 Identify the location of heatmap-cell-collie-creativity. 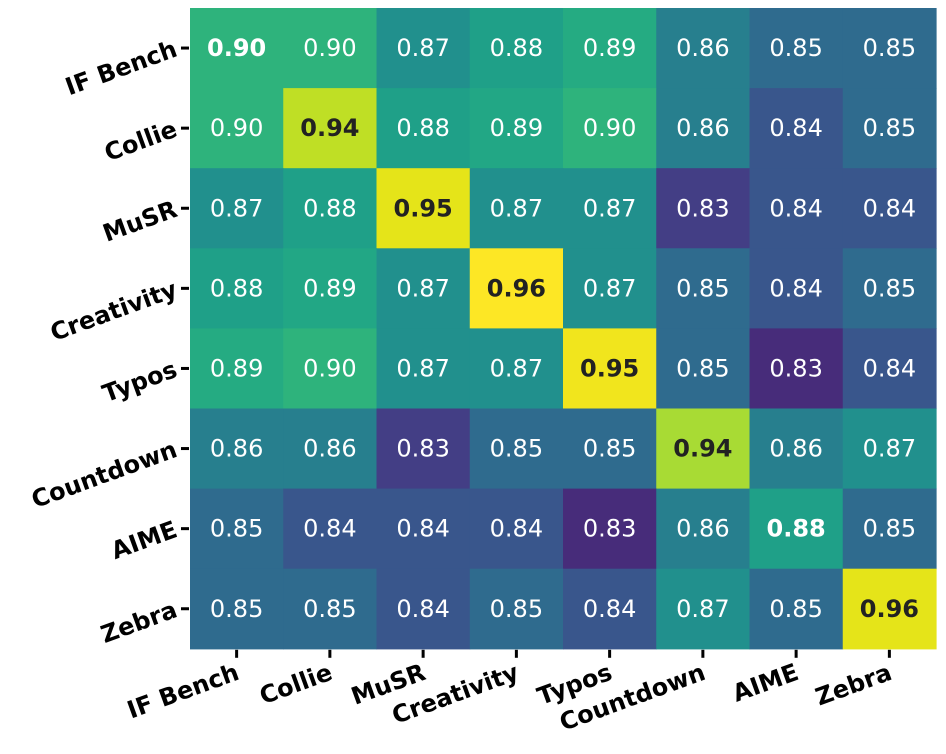
(516, 128).